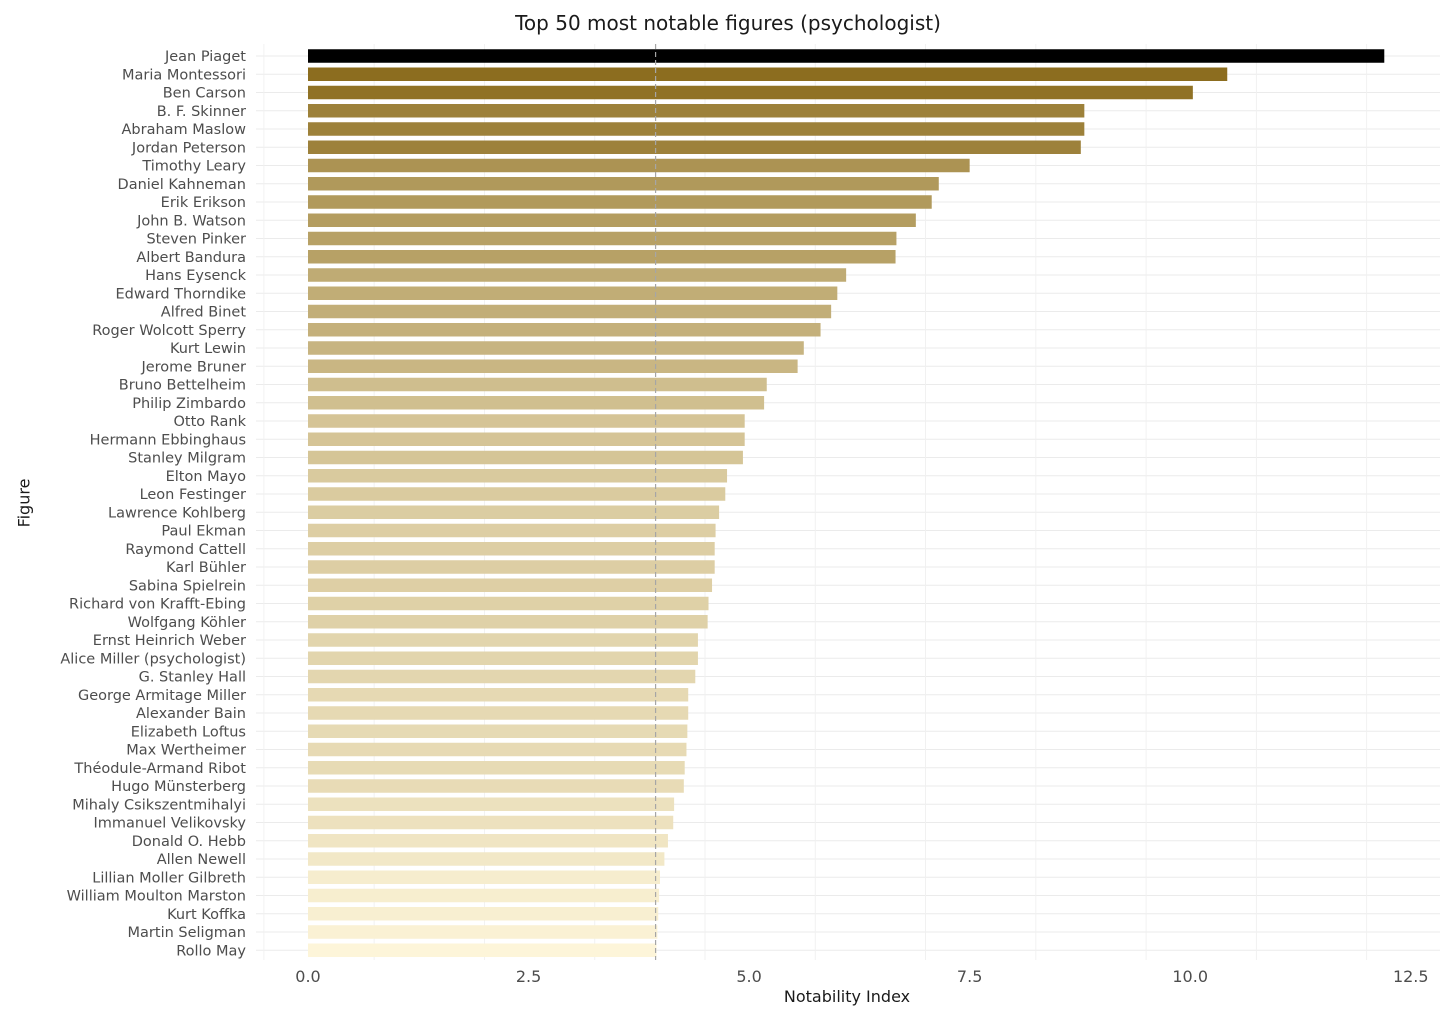 The image size is (1456, 1024). I want to click on y-tick-label: Max Wertheimer, so click(186, 751).